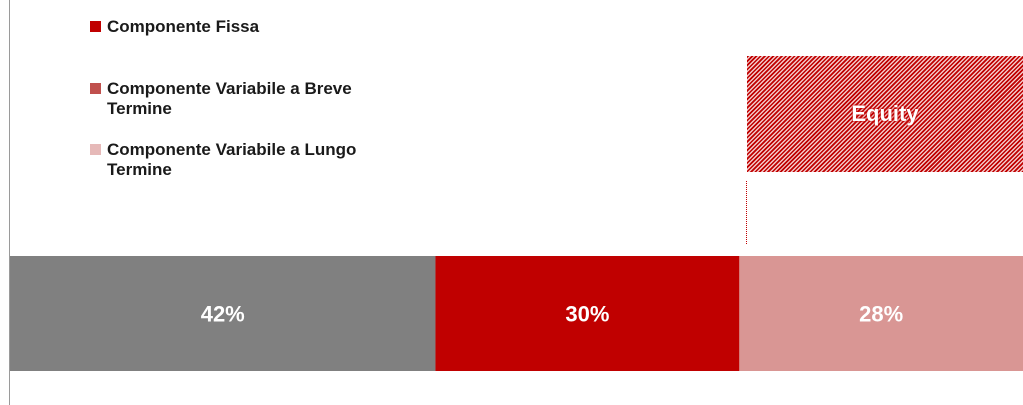  I want to click on legend-swatch-breve, so click(95, 88).